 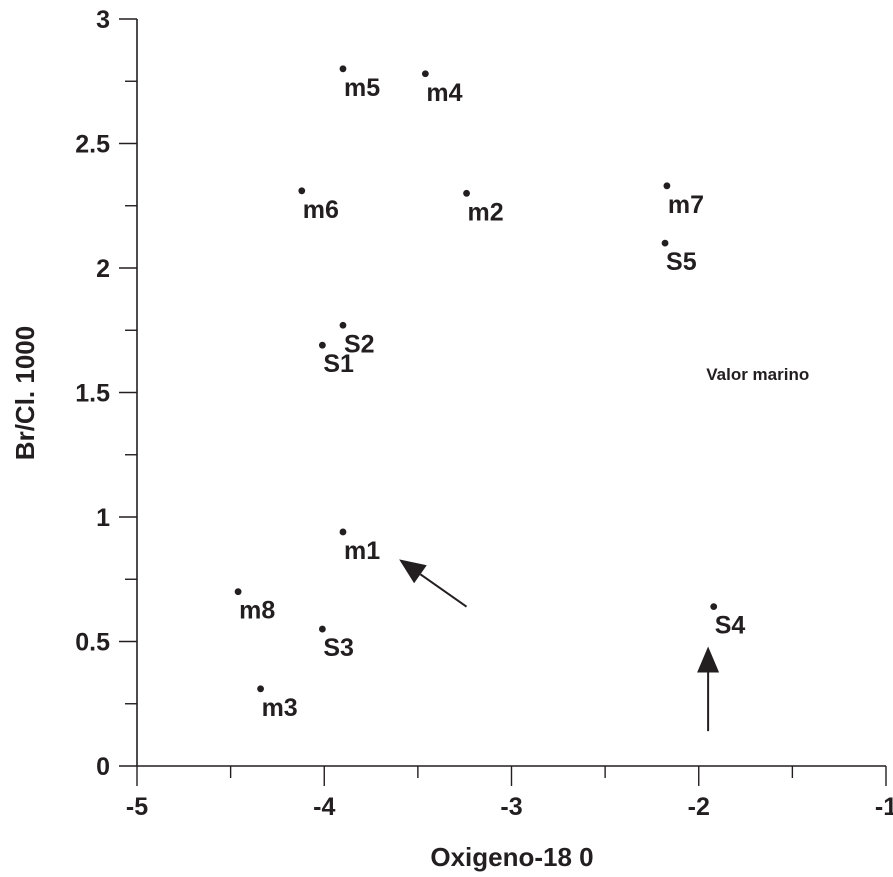 What do you see at coordinates (103, 518) in the screenshot?
I see `y-tick-label: 1` at bounding box center [103, 518].